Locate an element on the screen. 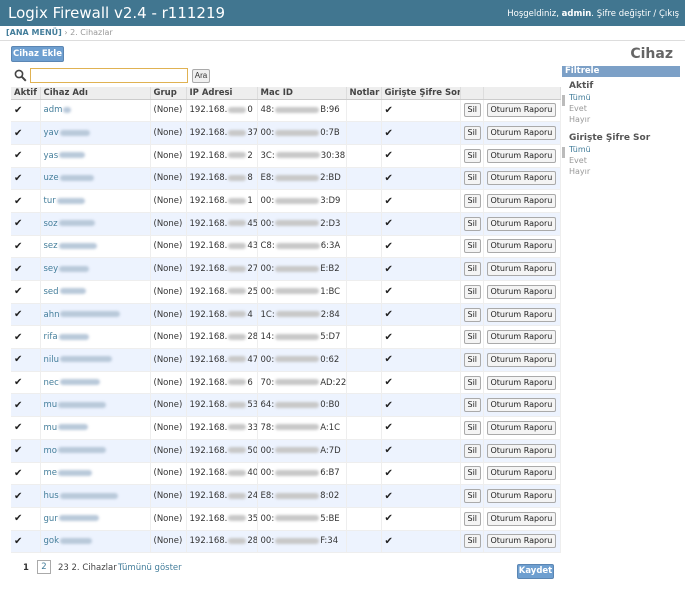 This screenshot has width=685, height=600. device-name-cell: ahn is located at coordinates (95, 315).